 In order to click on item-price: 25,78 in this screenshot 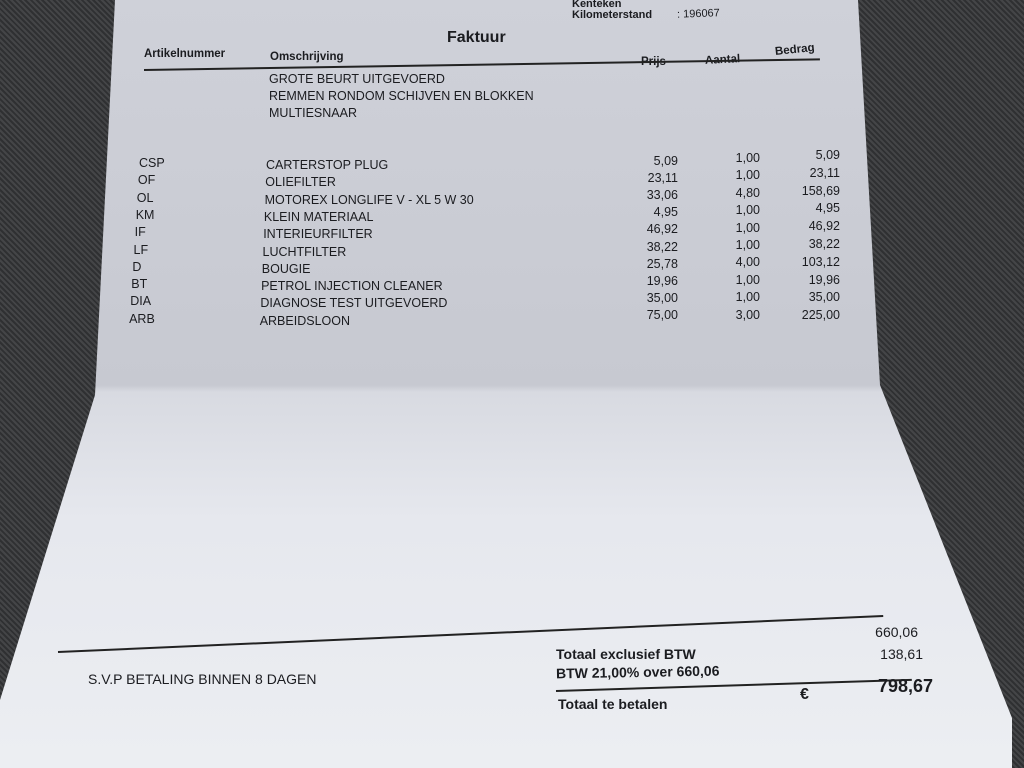, I will do `click(662, 263)`.